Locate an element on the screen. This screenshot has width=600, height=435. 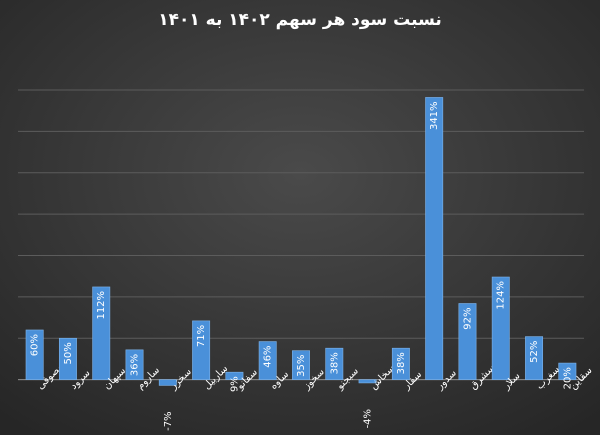
value-label: 46% is located at coordinates (268, 357).